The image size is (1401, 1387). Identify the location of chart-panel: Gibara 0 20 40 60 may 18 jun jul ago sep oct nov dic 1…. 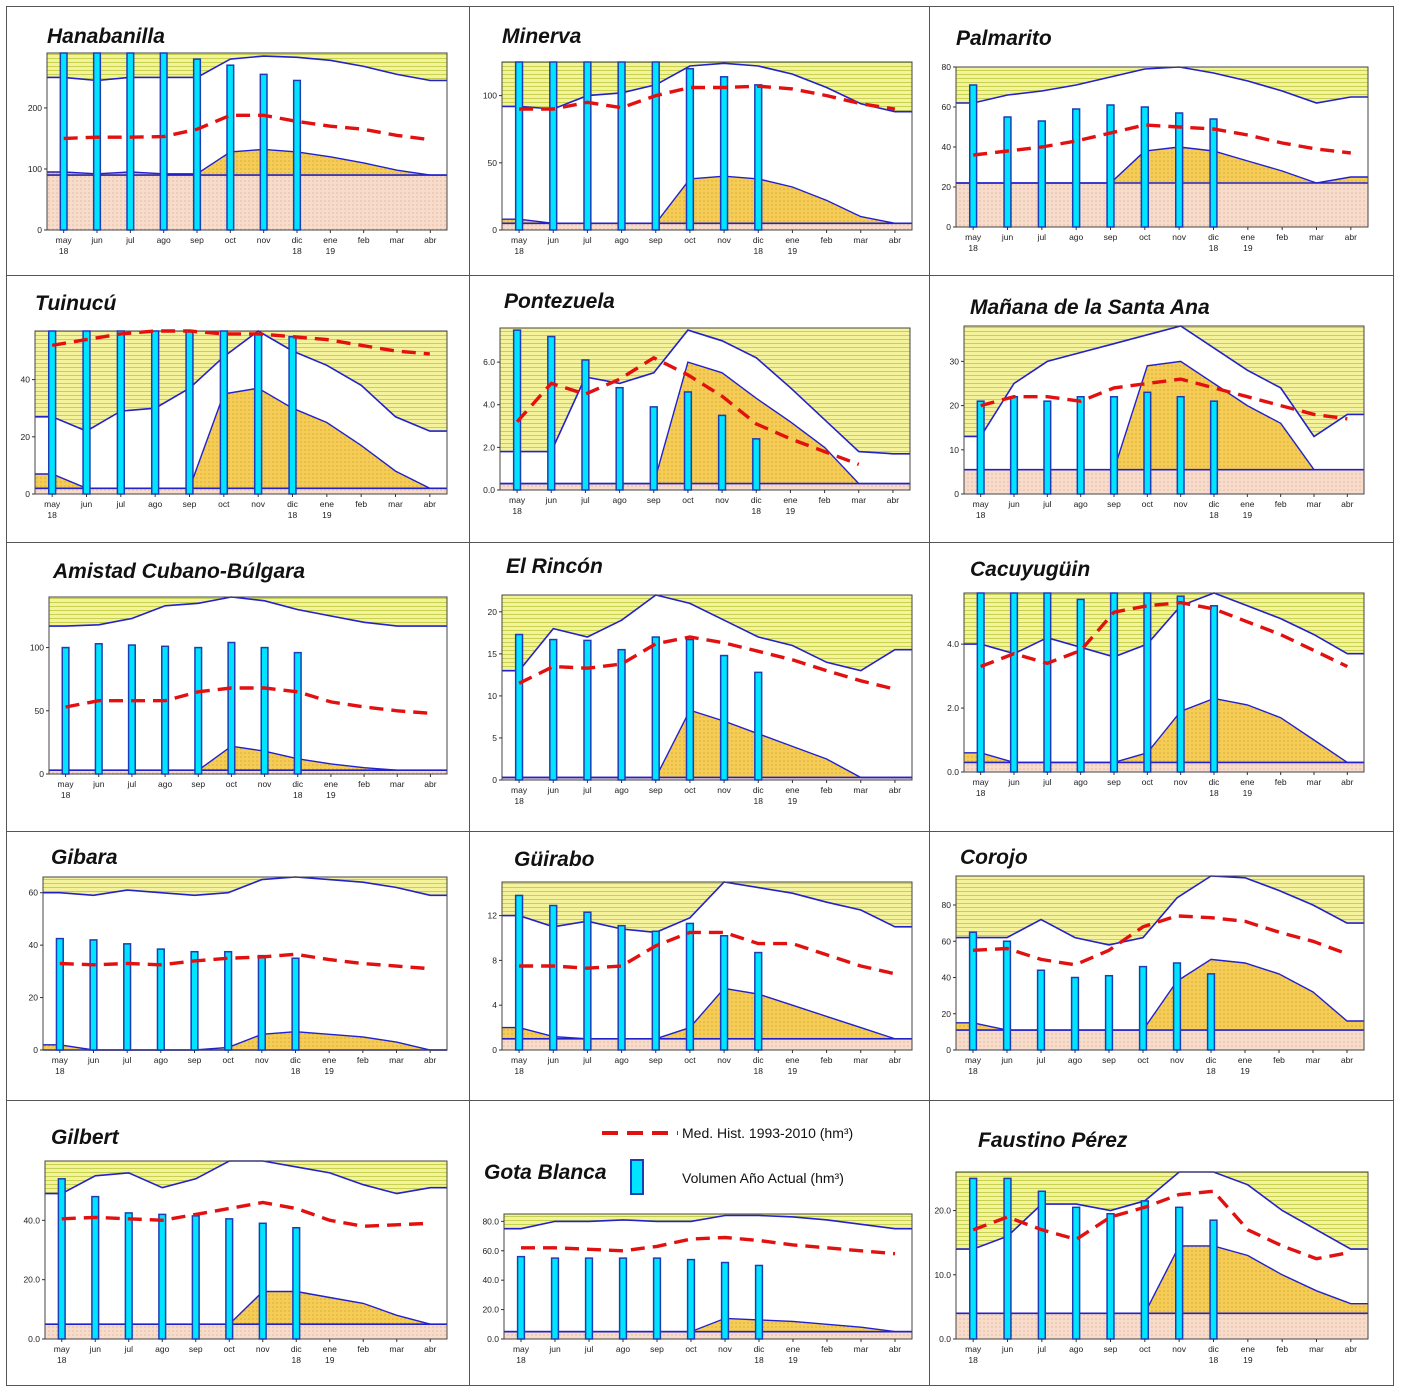
(238, 966).